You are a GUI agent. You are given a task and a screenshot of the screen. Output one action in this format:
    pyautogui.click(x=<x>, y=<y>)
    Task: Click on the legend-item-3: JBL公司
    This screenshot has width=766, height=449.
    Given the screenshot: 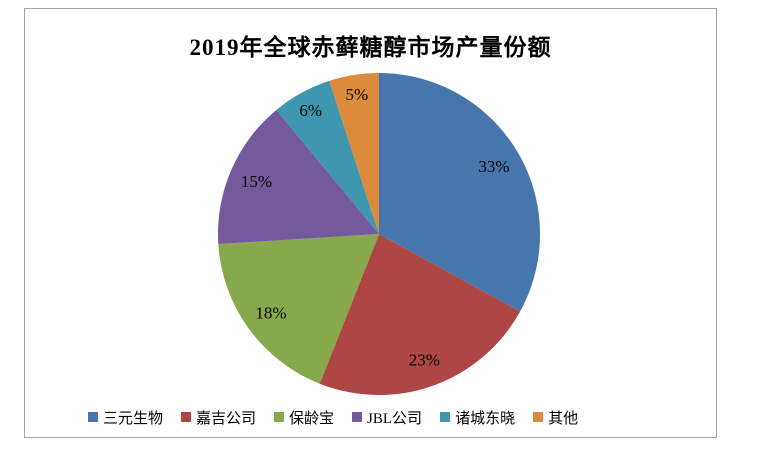 What is the action you would take?
    pyautogui.click(x=387, y=417)
    